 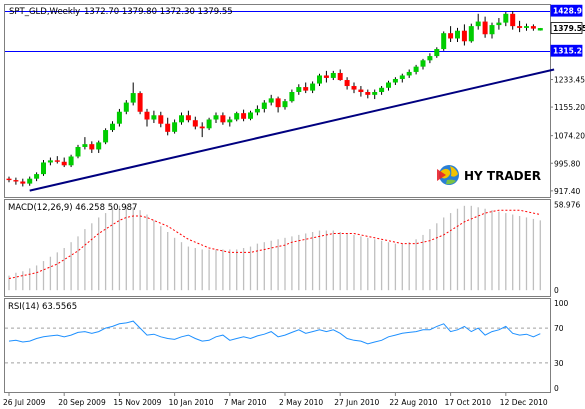 What do you see at coordinates (569, 11) in the screenshot?
I see `price-badge-label: 1428.92` at bounding box center [569, 11].